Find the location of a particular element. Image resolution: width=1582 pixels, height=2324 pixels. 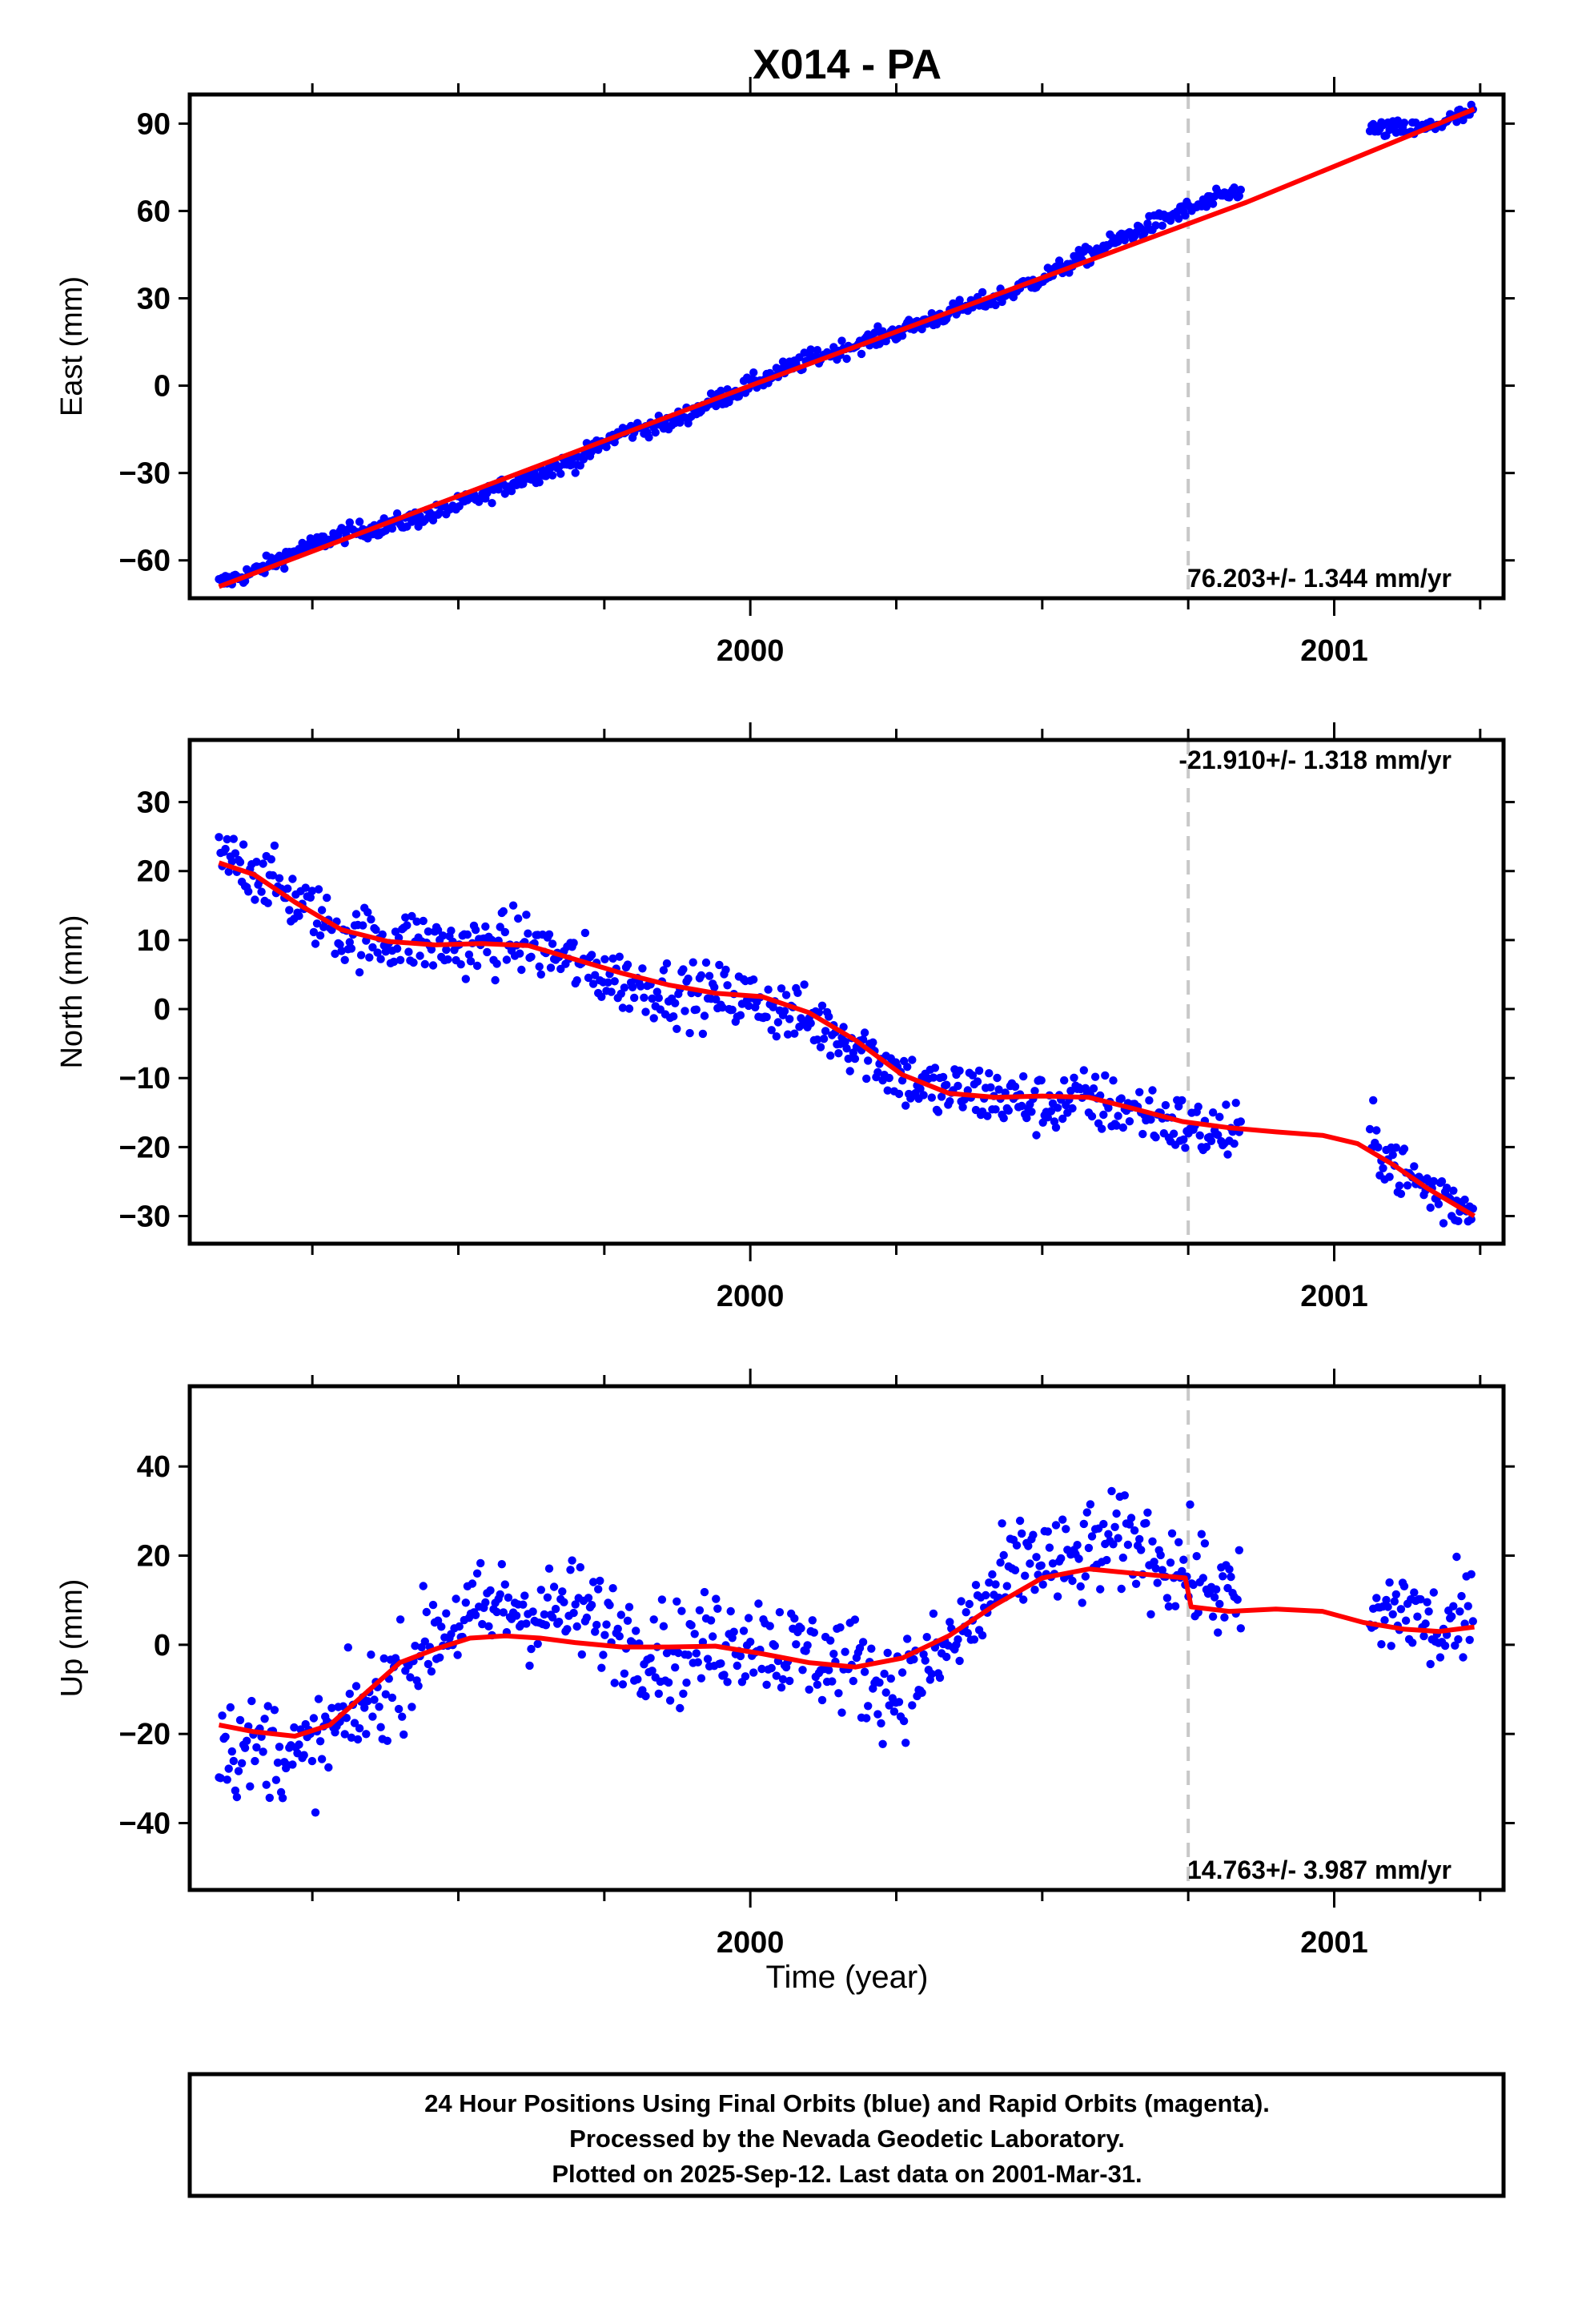

north-y-axis-label: North (mm) is located at coordinates (72, 991).